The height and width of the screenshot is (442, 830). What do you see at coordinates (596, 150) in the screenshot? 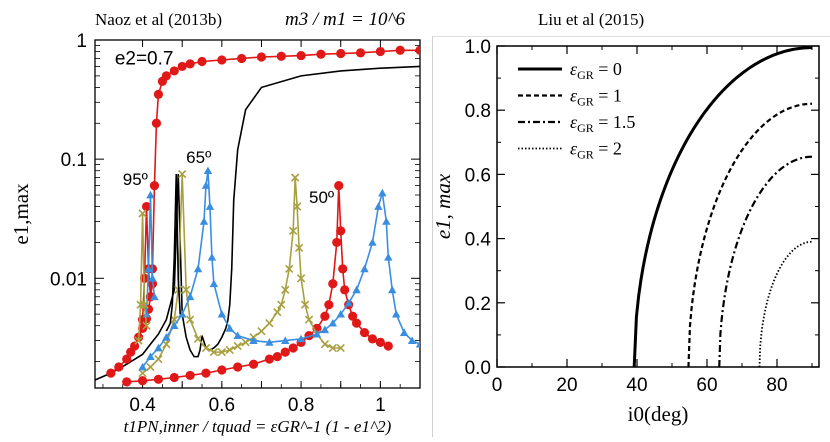
I see `legend-label: εGR = 2` at bounding box center [596, 150].